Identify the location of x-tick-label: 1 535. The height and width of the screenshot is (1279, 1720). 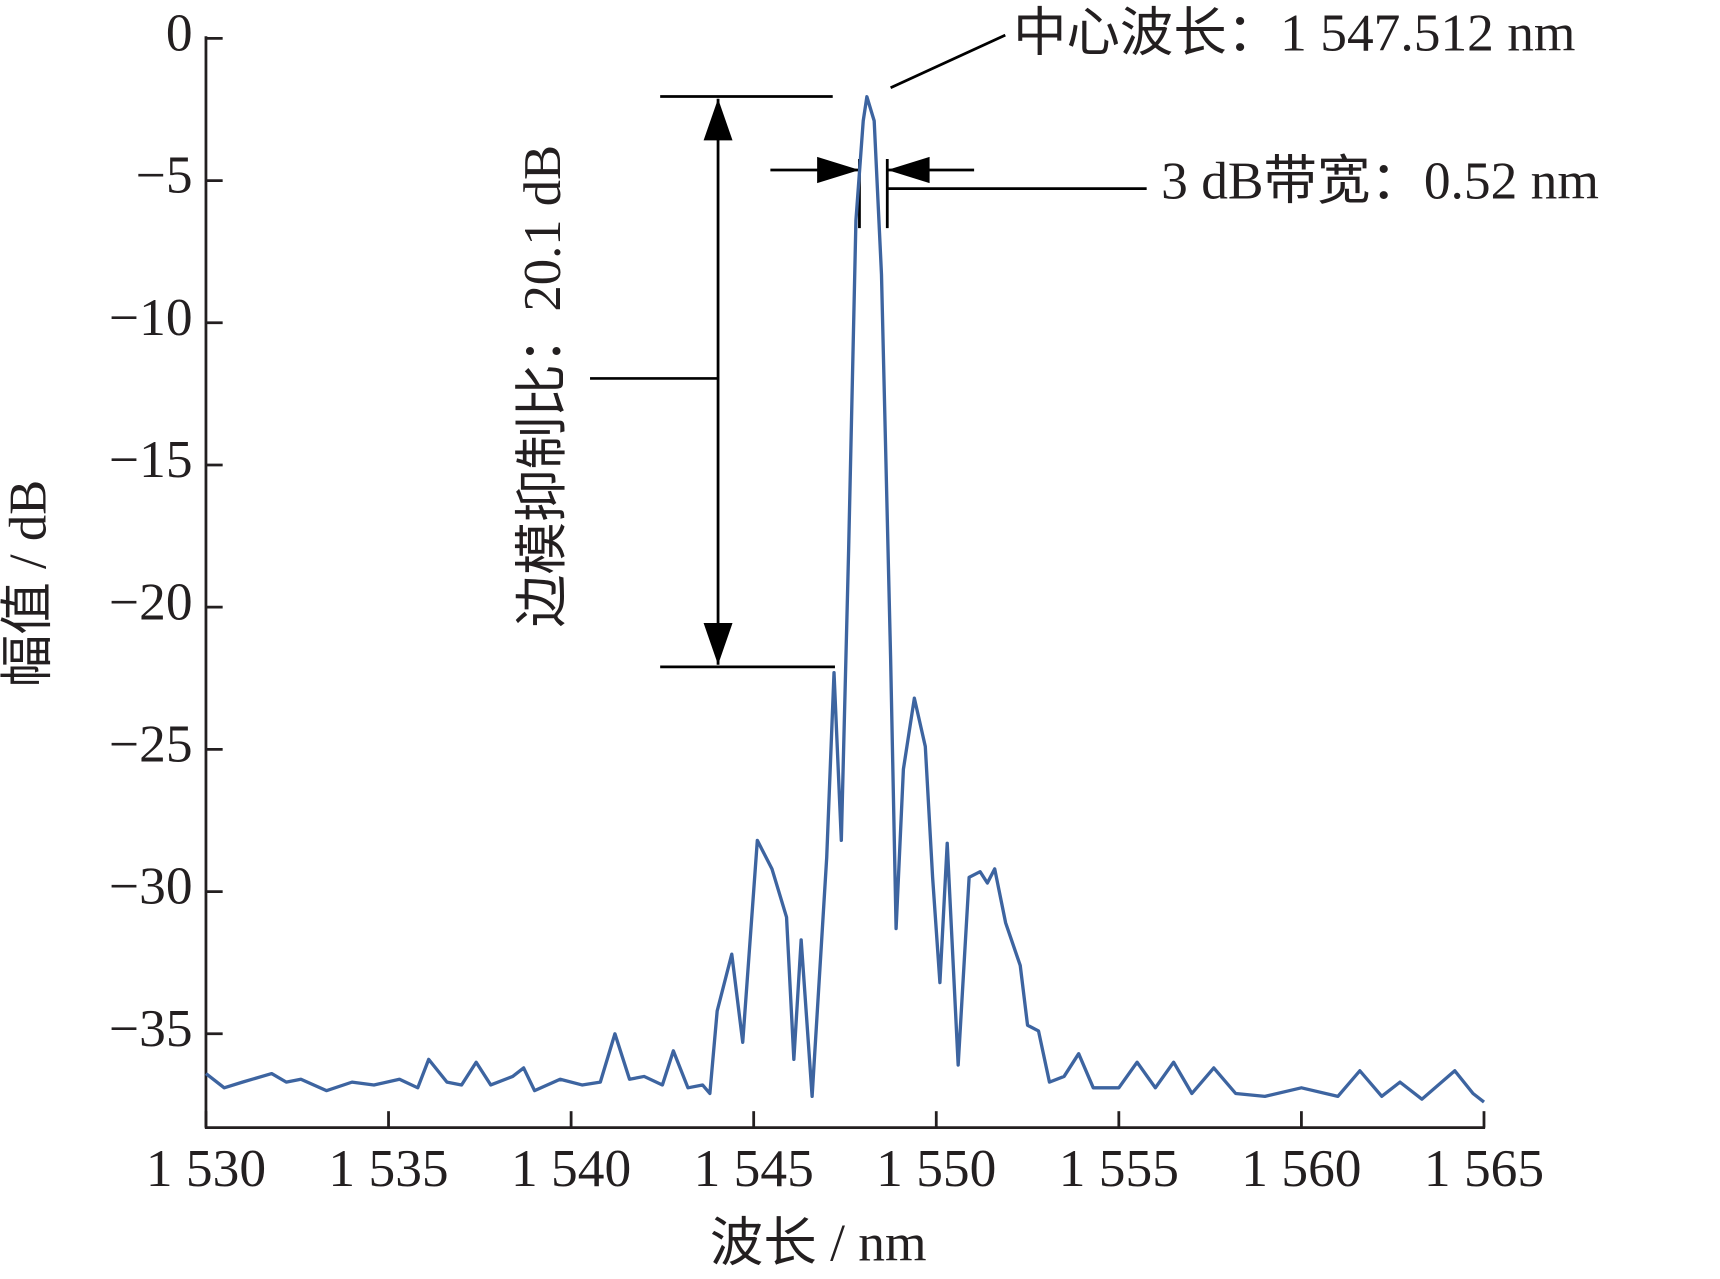
(388, 1169).